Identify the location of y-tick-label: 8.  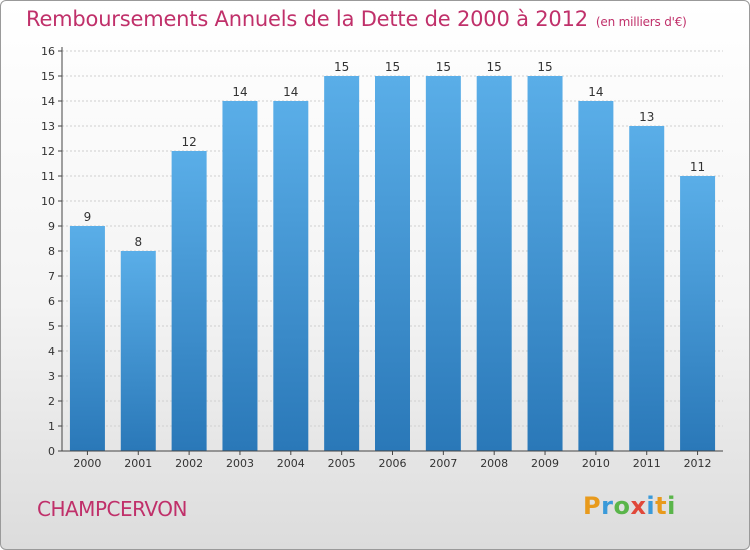
(51, 251).